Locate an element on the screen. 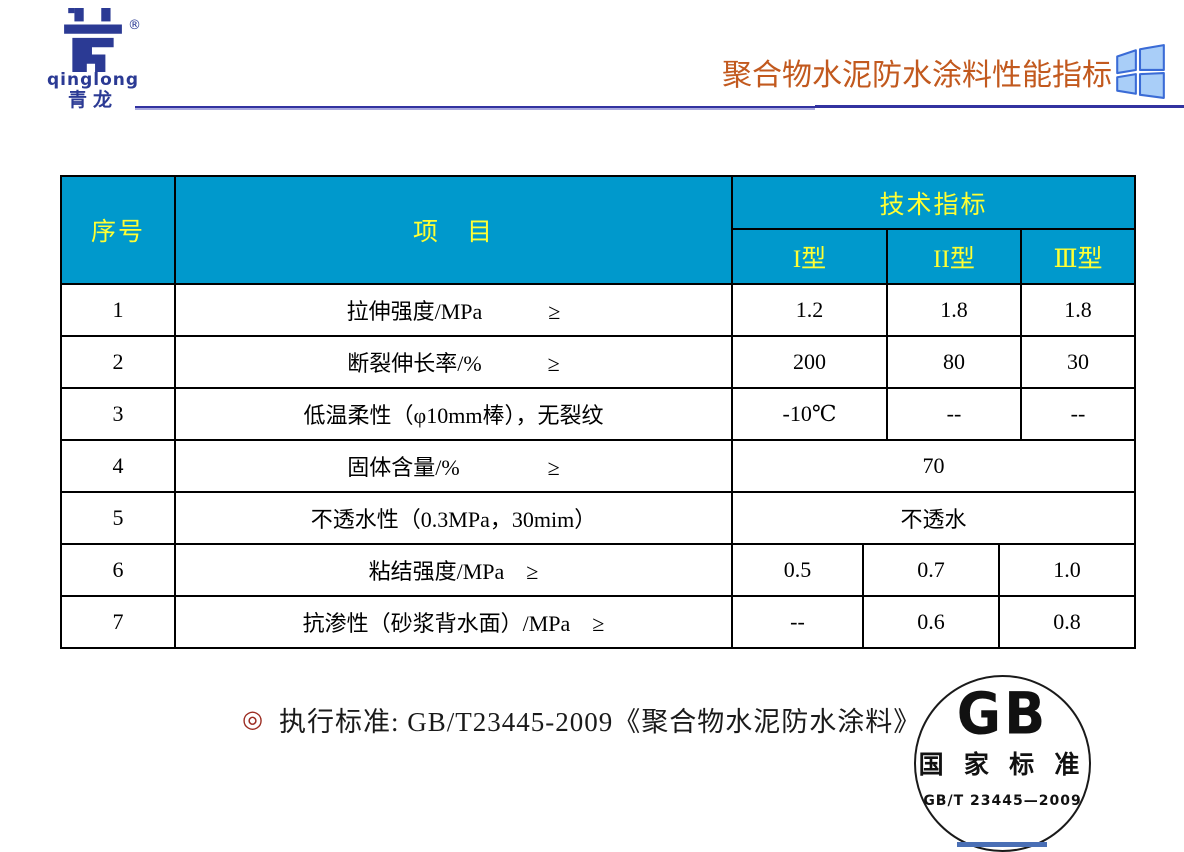 Image resolution: width=1184 pixels, height=852 pixels. column-header-no: 序号 is located at coordinates (119, 230).